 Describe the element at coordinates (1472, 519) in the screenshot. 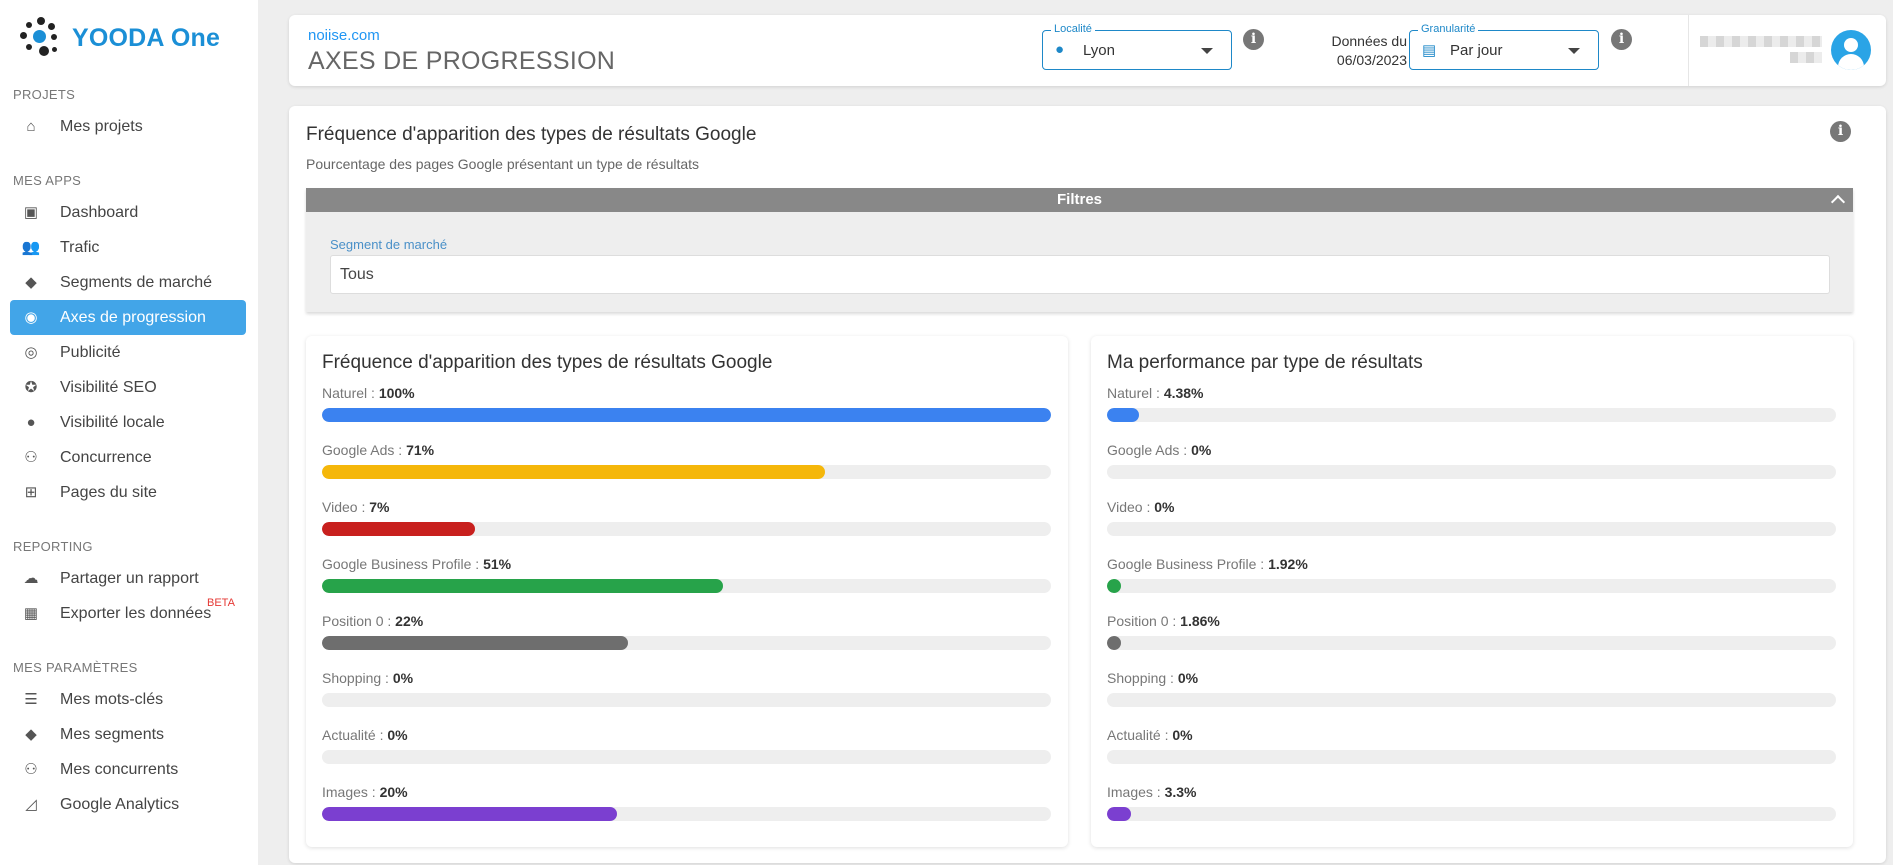

I see `metric-row-video: Video : 0%` at that location.